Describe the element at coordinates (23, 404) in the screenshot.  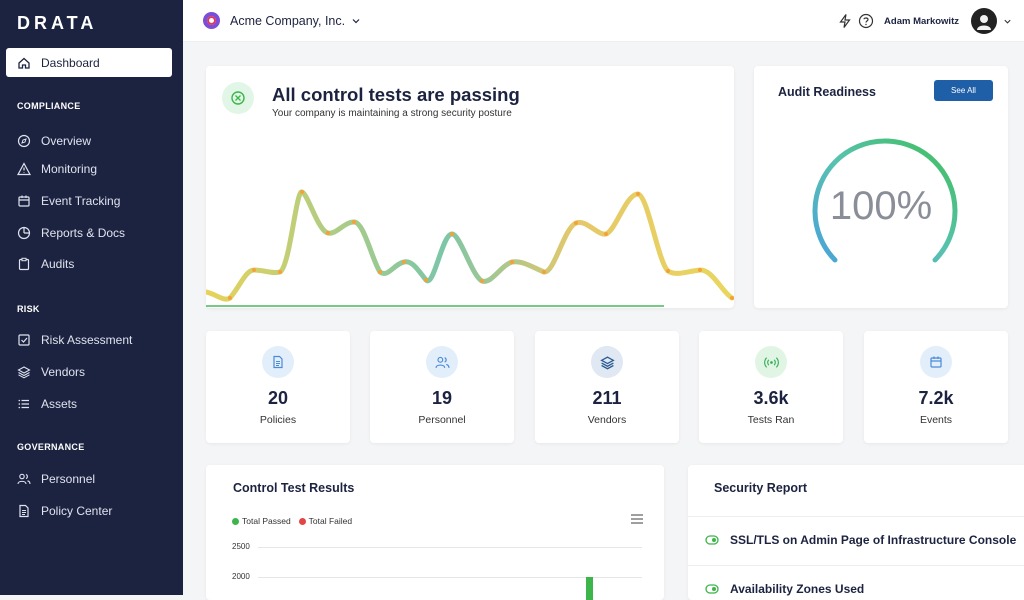
I see `list-icon` at that location.